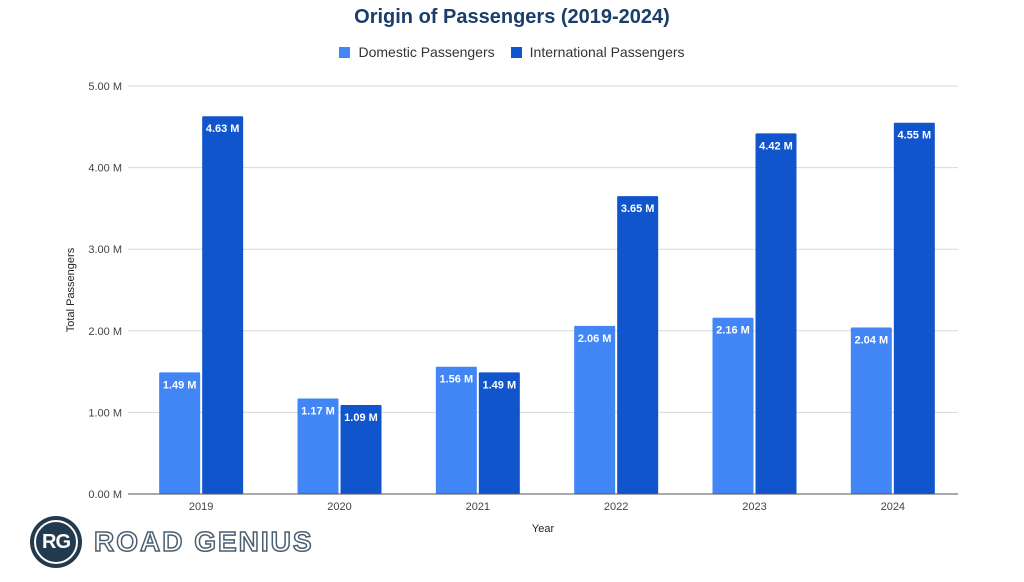  I want to click on bar-data-label: 2.04 M, so click(872, 341).